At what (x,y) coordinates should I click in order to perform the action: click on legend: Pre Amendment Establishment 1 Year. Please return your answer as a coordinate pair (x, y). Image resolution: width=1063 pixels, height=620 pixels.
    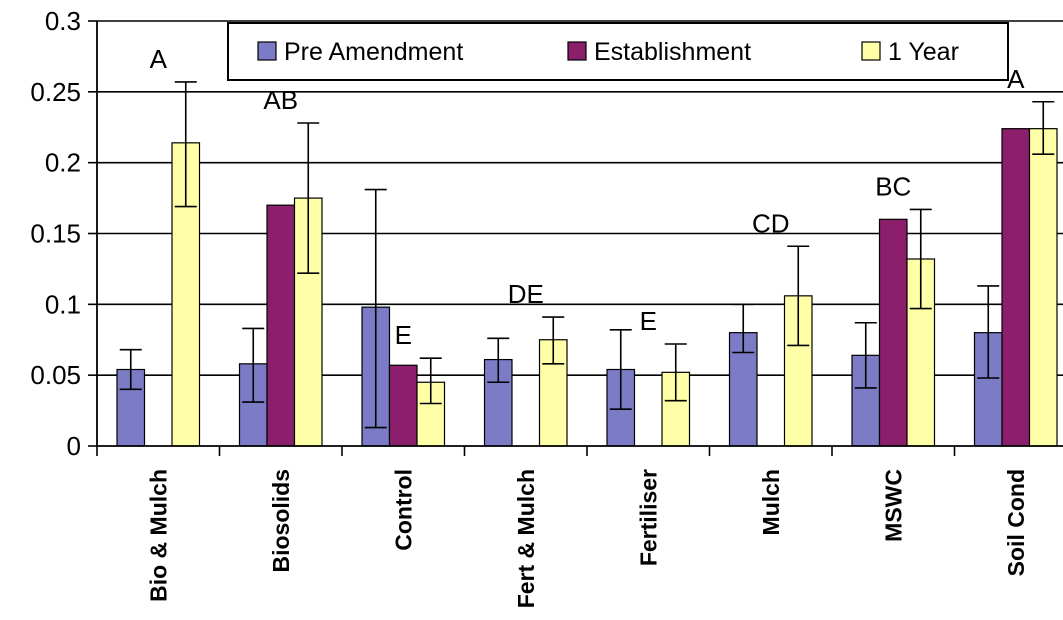
    Looking at the image, I should click on (618, 51).